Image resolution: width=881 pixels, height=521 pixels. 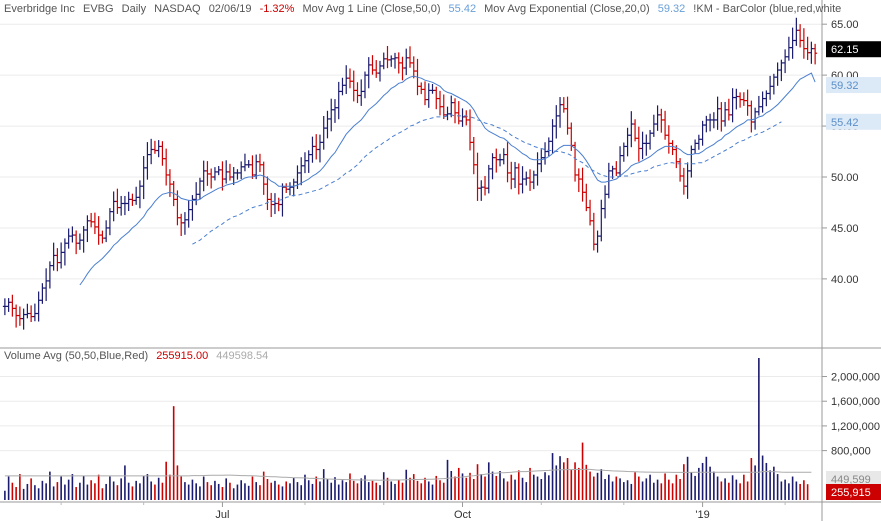 I want to click on price-tick-label: 50.00, so click(x=845, y=178).